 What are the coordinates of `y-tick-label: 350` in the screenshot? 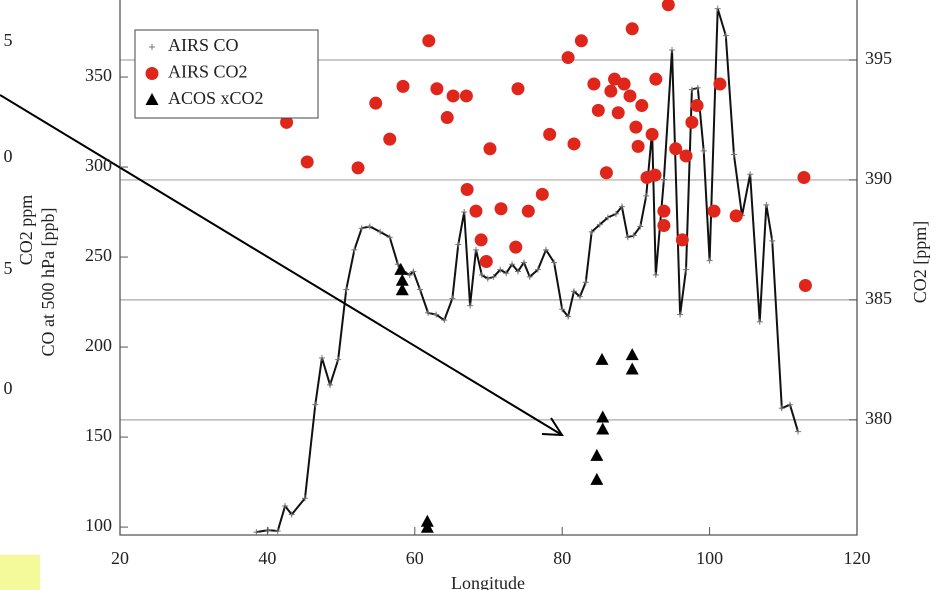 It's located at (98, 75).